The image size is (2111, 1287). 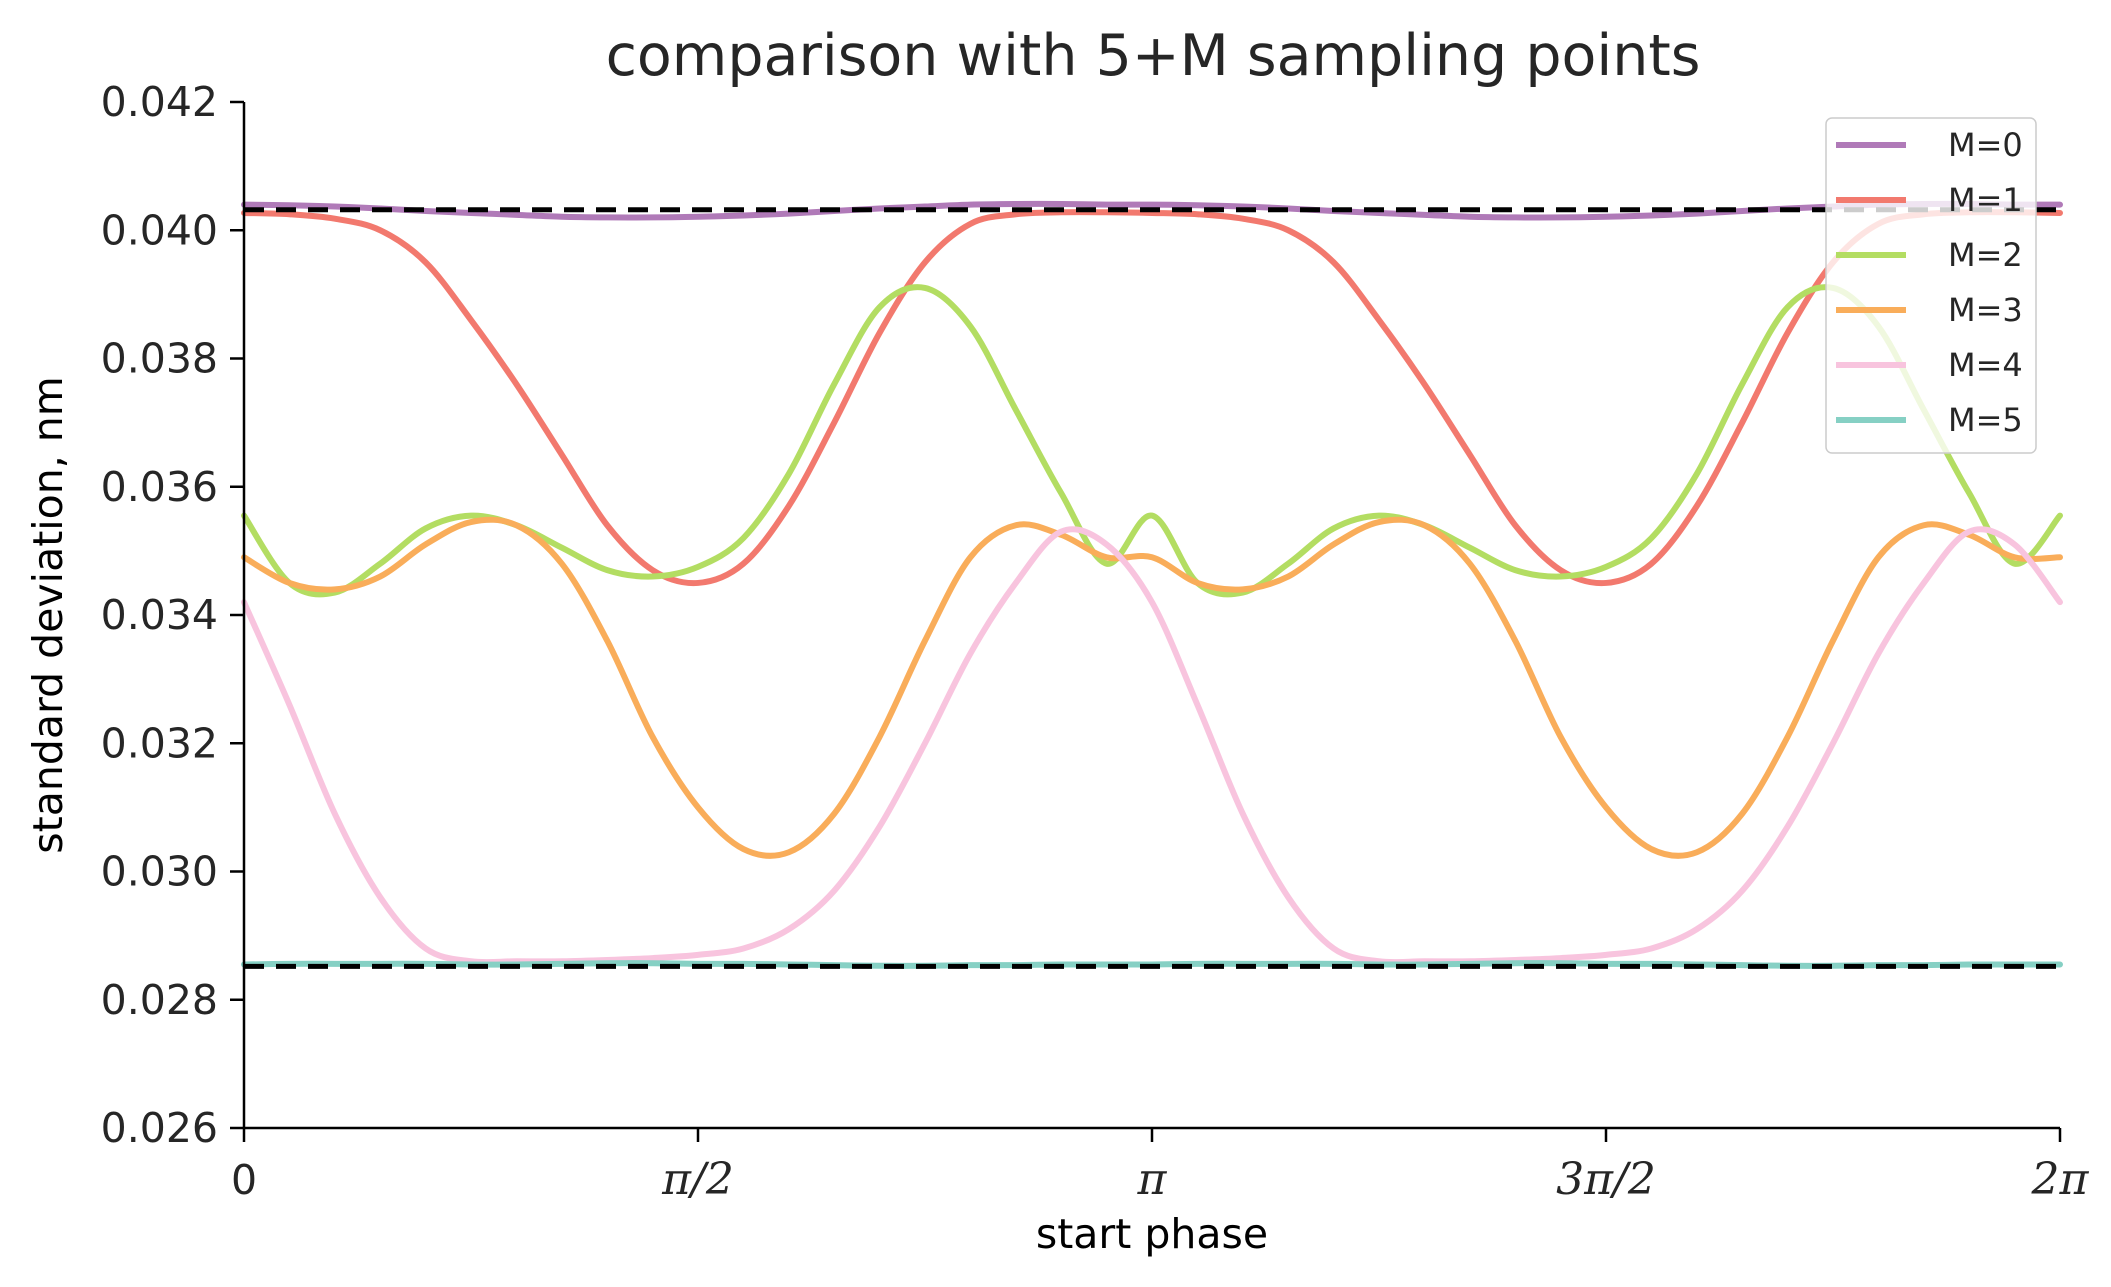 What do you see at coordinates (1153, 56) in the screenshot?
I see `chart-title: comparison with 5+M sampling points` at bounding box center [1153, 56].